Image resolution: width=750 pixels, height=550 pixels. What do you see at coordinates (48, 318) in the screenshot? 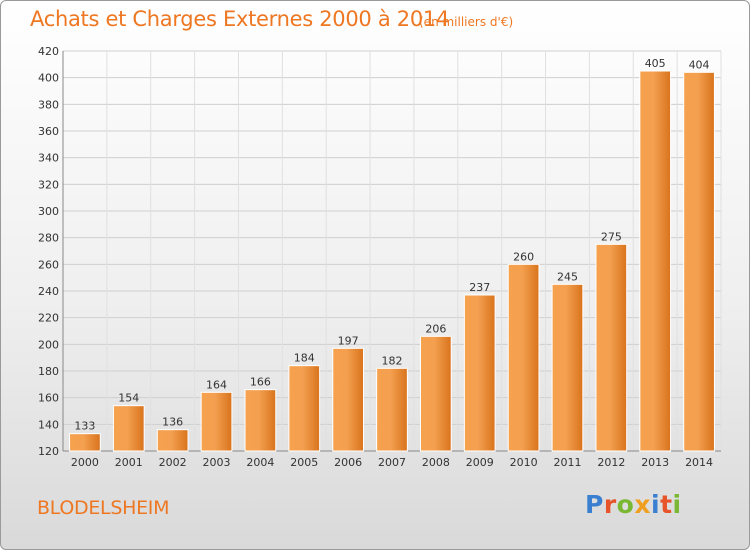
I see `y-tick-label: 220` at bounding box center [48, 318].